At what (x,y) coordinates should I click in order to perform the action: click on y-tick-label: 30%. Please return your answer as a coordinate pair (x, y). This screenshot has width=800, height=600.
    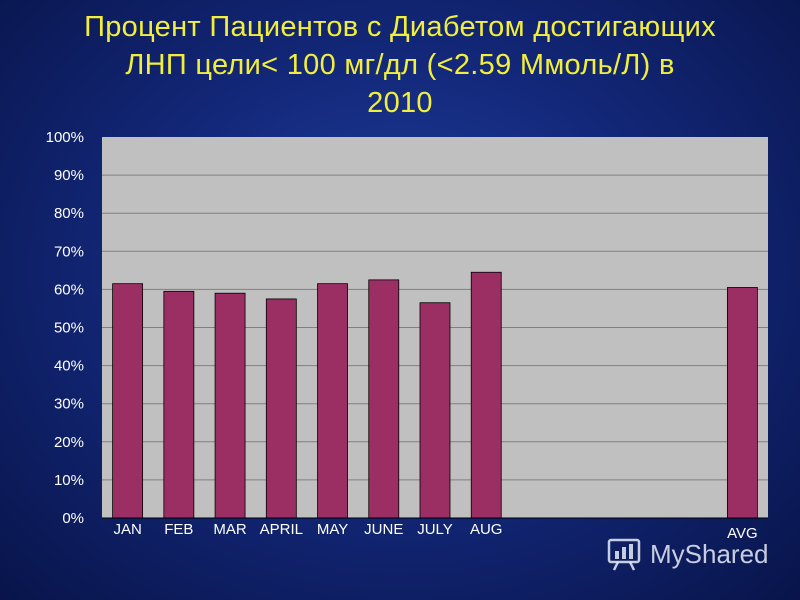
    Looking at the image, I should click on (69, 404).